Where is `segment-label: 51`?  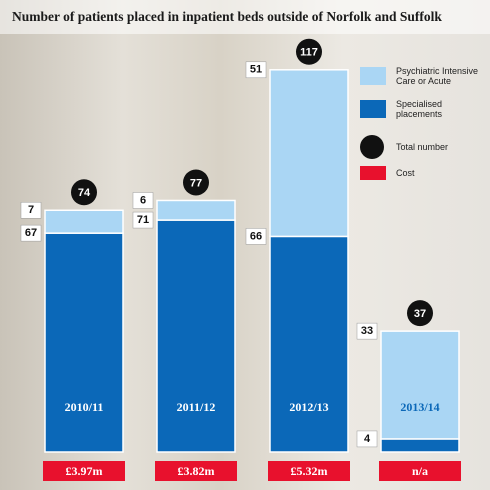 segment-label: 51 is located at coordinates (256, 70).